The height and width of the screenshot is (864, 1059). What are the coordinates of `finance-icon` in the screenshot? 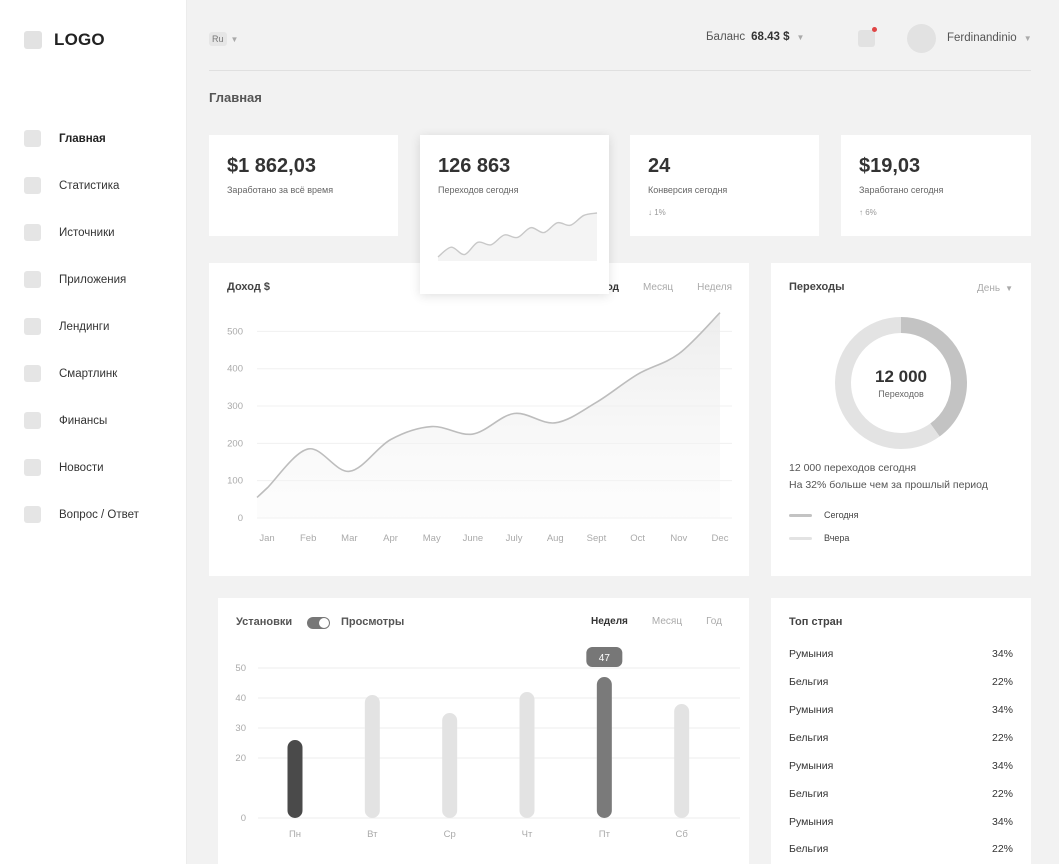 It's located at (32, 420).